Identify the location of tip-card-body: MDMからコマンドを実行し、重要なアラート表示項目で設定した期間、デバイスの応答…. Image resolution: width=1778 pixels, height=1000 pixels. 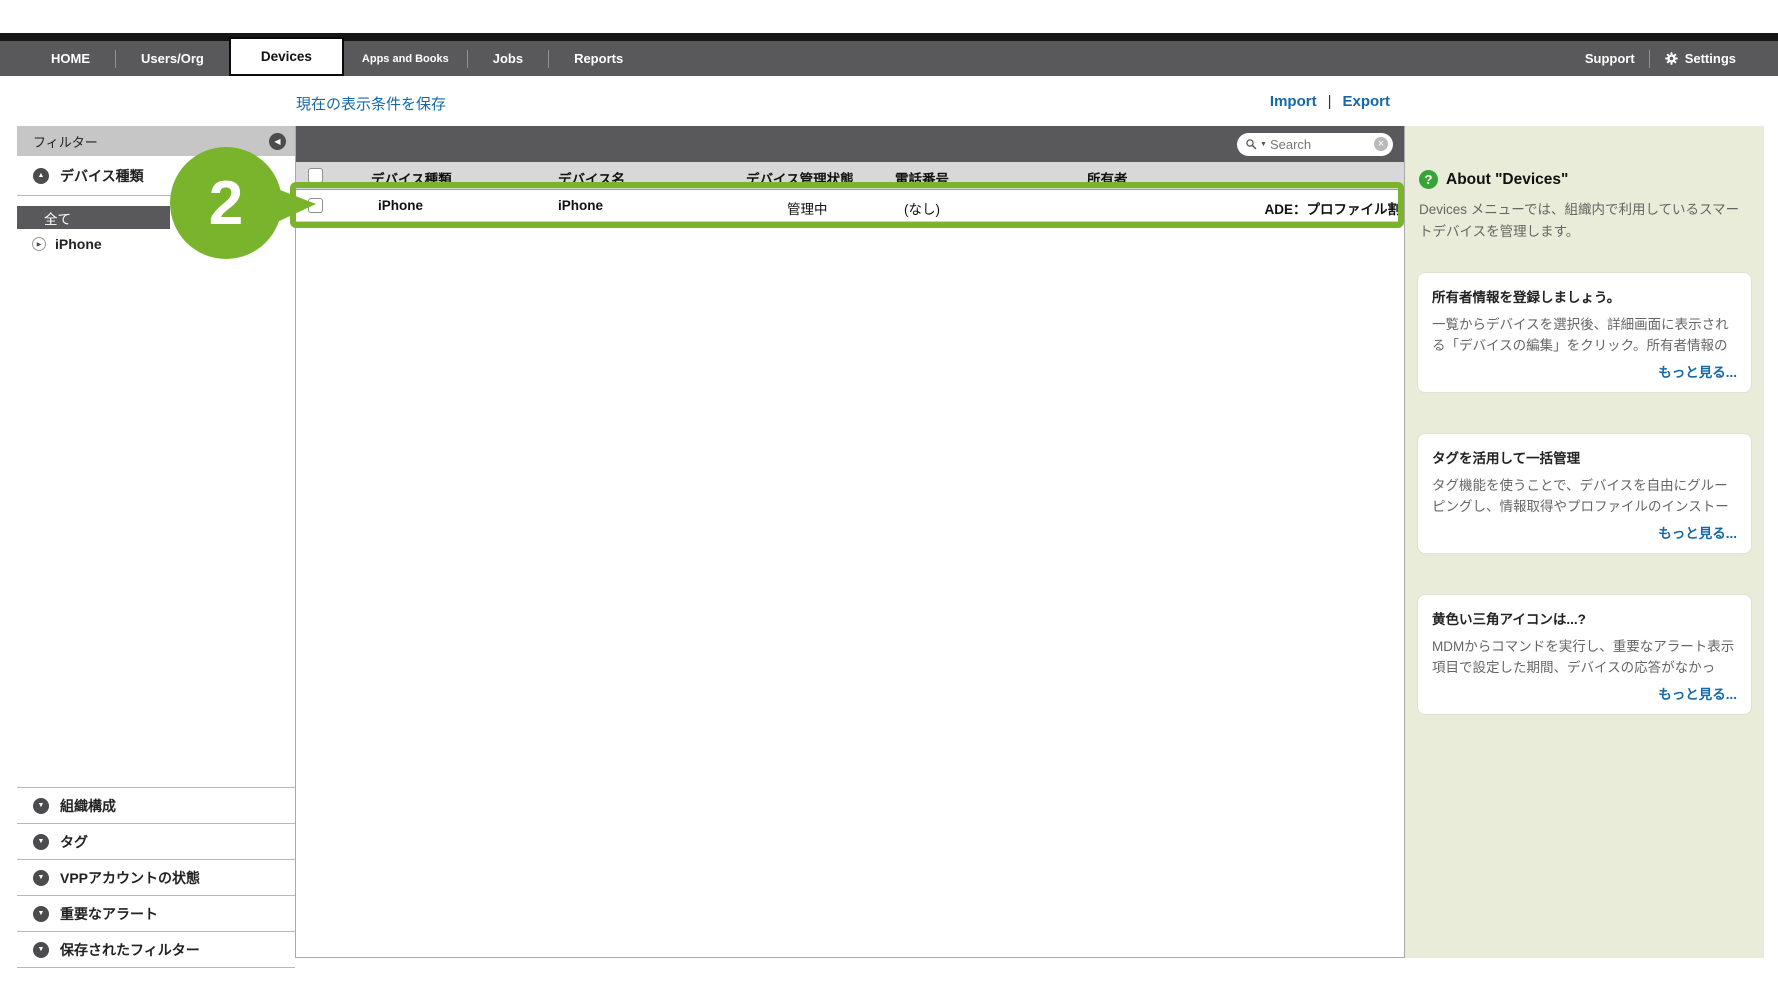
(1583, 656).